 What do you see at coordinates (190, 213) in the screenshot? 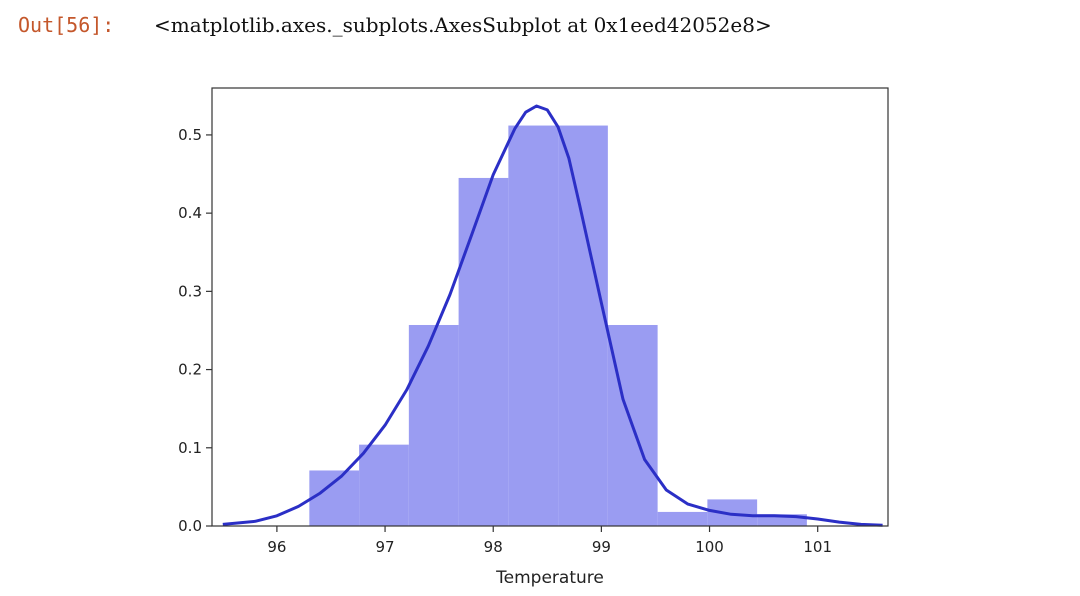
I see `y-tick-label: 0.4` at bounding box center [190, 213].